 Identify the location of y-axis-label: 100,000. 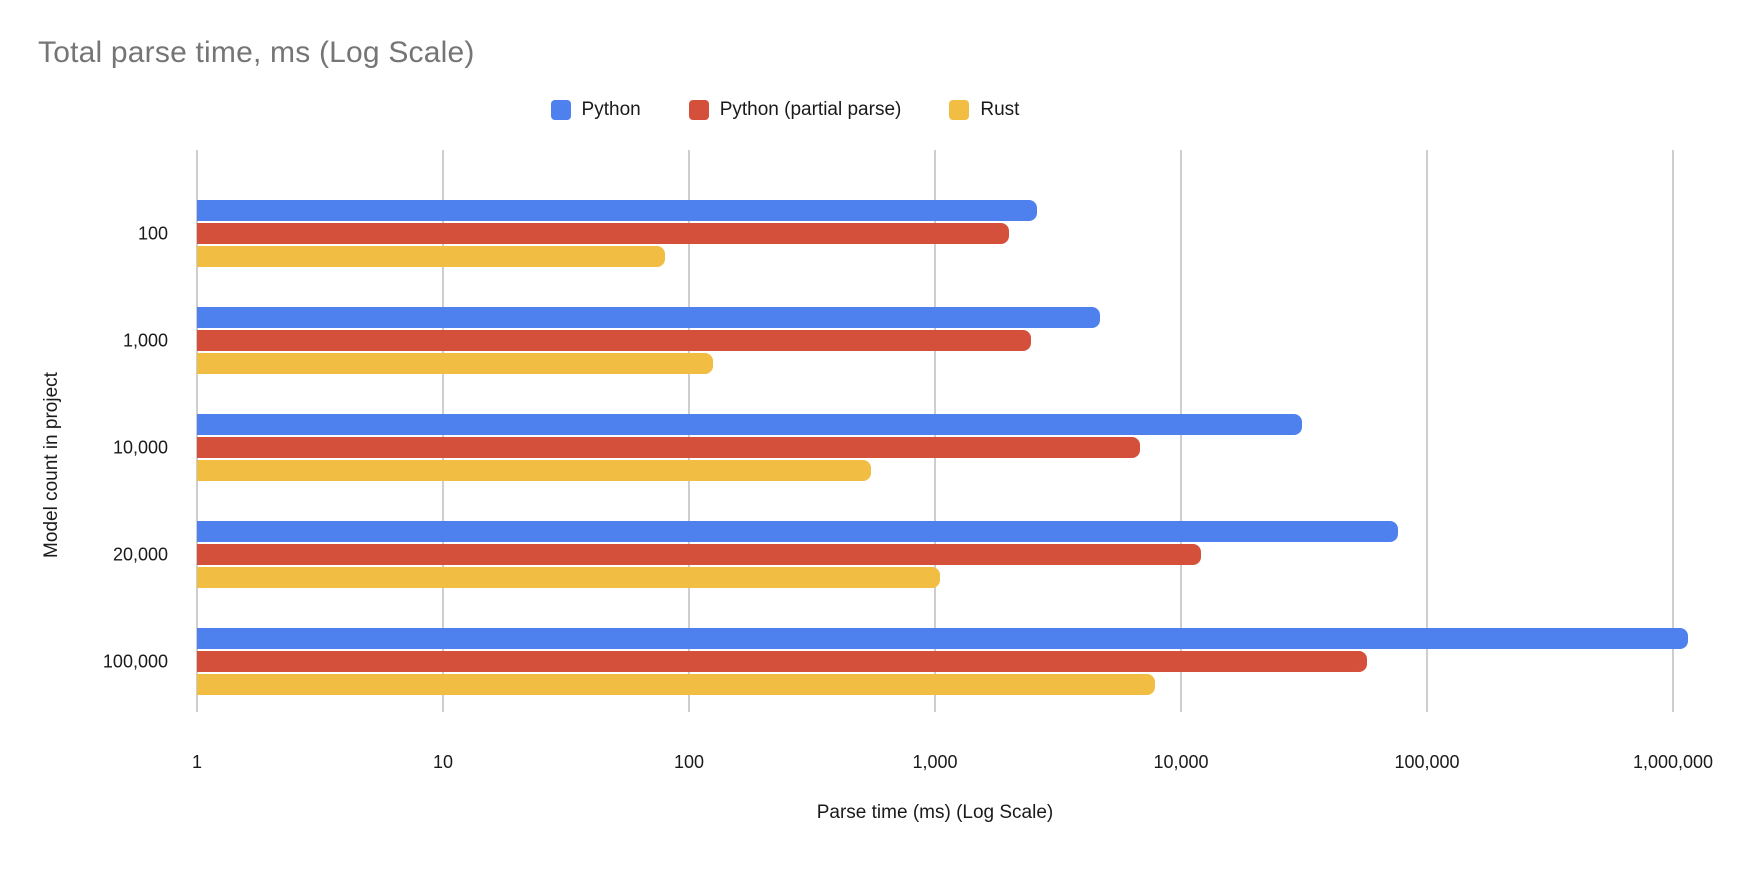
(135, 661).